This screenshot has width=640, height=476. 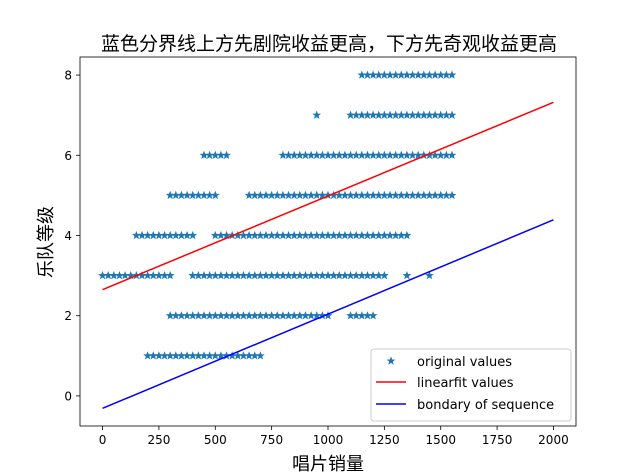 What do you see at coordinates (215, 440) in the screenshot?
I see `x-tick-label: 500` at bounding box center [215, 440].